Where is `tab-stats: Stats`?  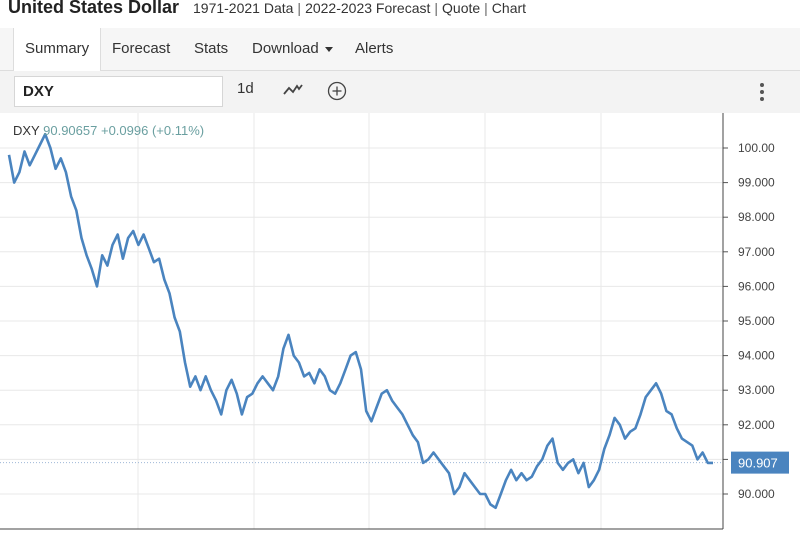 tab-stats: Stats is located at coordinates (211, 48).